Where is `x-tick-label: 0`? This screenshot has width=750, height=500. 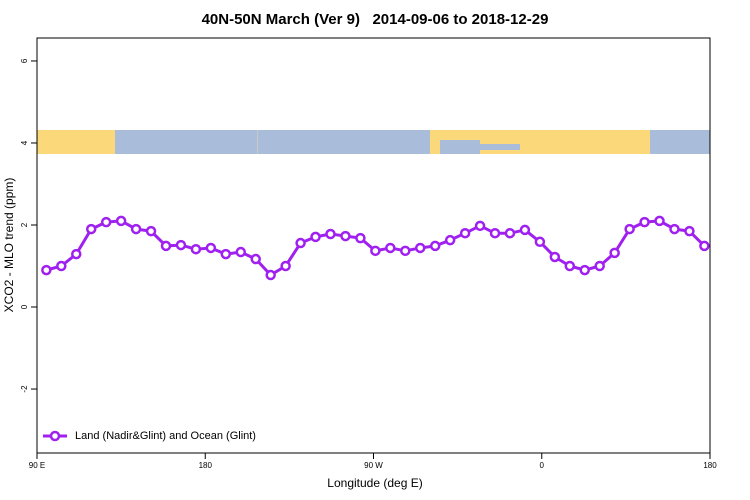
x-tick-label: 0 is located at coordinates (542, 465).